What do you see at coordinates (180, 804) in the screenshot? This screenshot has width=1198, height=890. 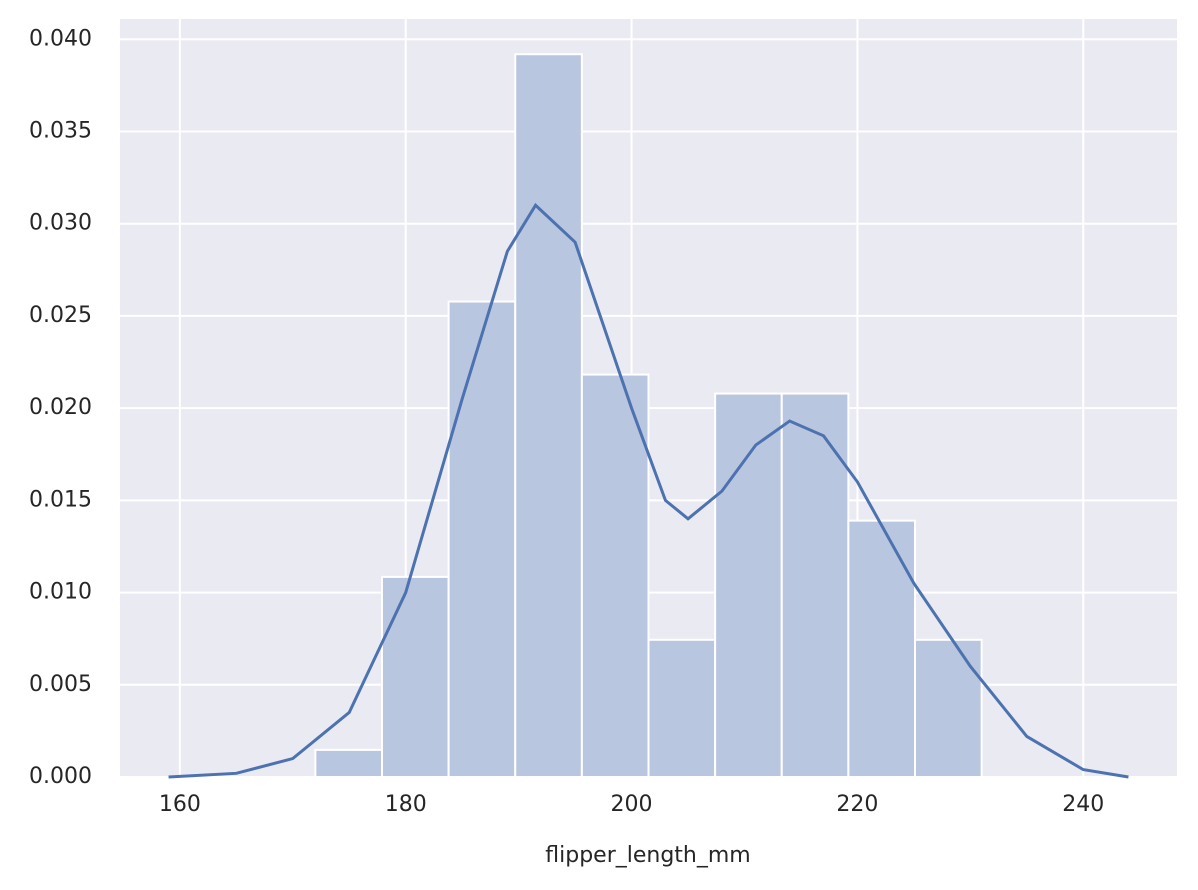 I see `x-tick-label: 160` at bounding box center [180, 804].